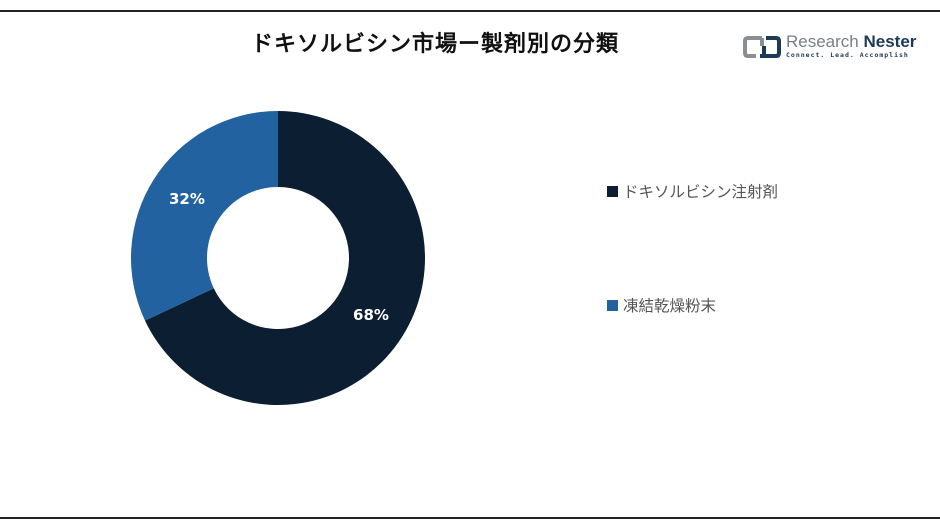  What do you see at coordinates (186, 198) in the screenshot?
I see `slice-label-lyophilized: 32%` at bounding box center [186, 198].